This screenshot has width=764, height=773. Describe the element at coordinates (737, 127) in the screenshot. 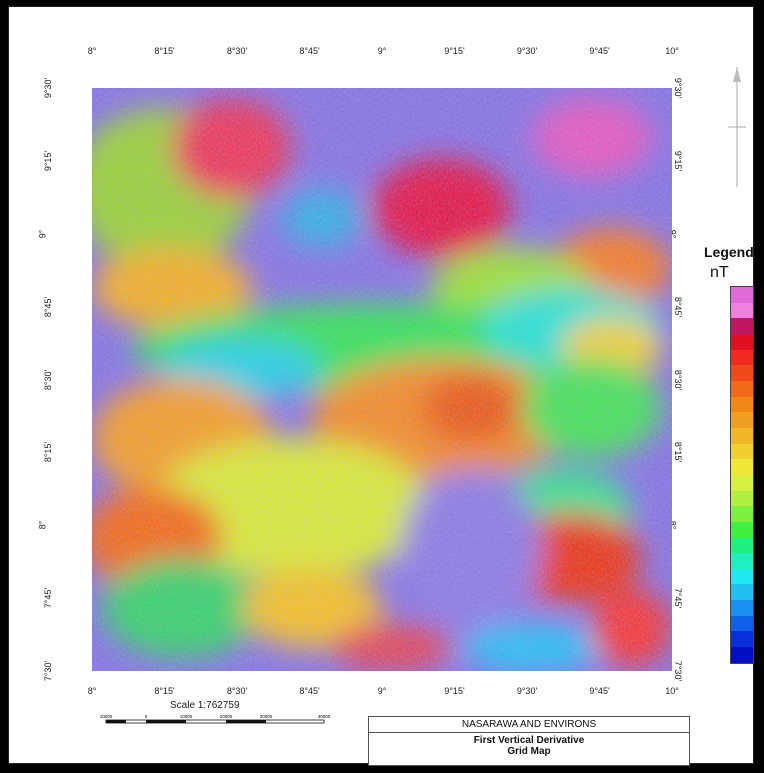

I see `north-arrow-icon` at that location.